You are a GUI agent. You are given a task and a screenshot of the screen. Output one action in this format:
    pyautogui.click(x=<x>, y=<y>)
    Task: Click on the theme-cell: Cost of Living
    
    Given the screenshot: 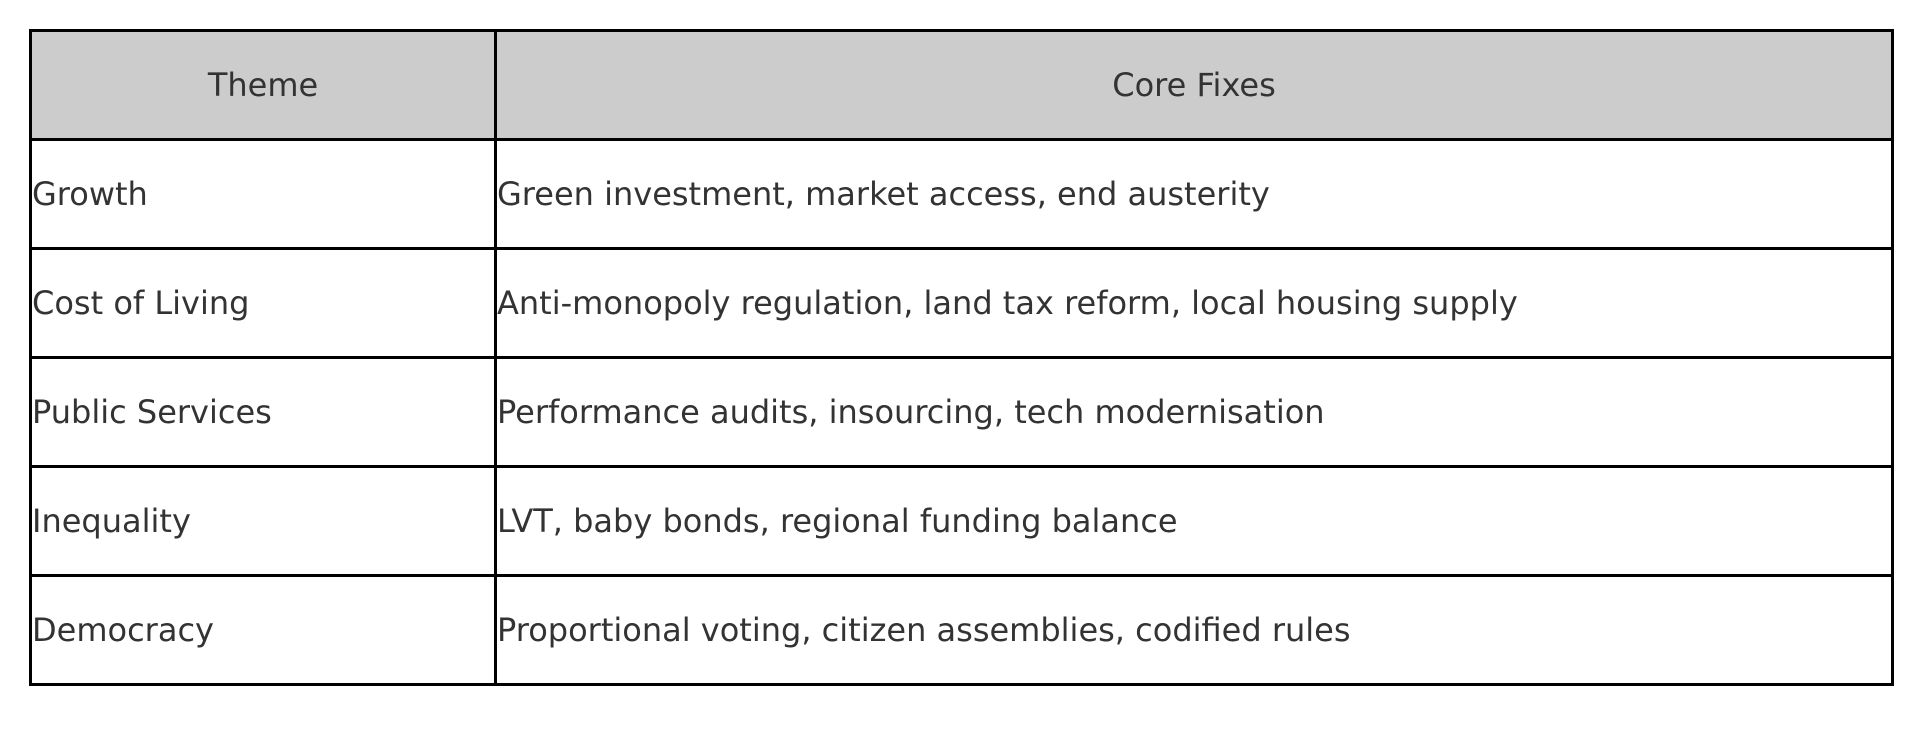 What is the action you would take?
    pyautogui.click(x=263, y=303)
    